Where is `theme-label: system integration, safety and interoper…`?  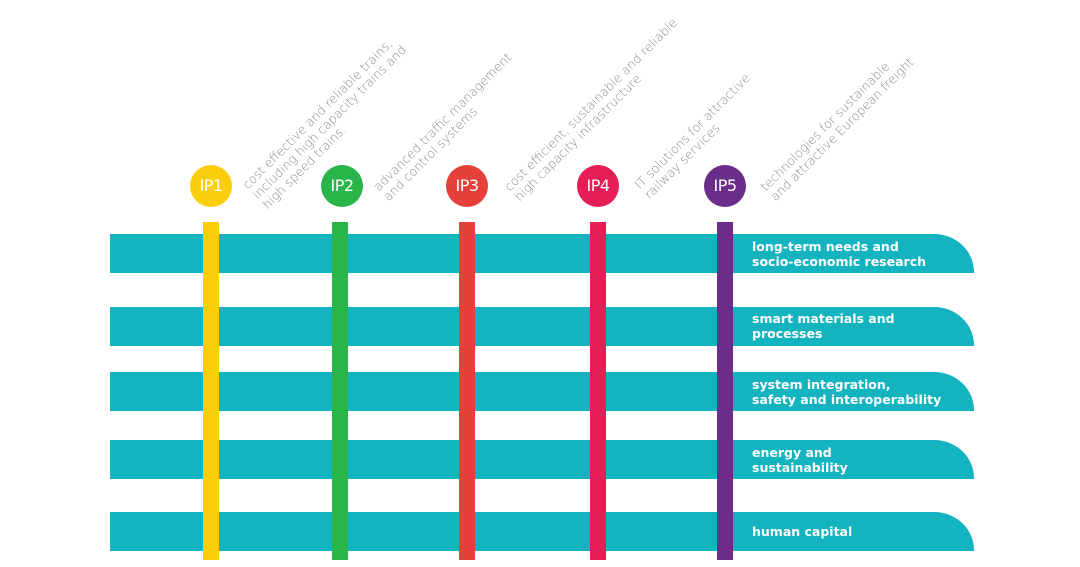 theme-label: system integration, safety and interoper… is located at coordinates (847, 392).